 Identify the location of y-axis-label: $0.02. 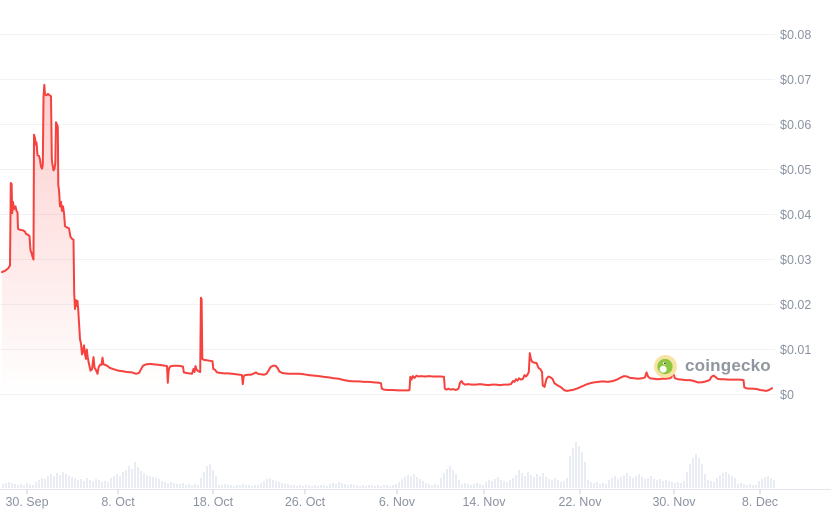
(796, 304).